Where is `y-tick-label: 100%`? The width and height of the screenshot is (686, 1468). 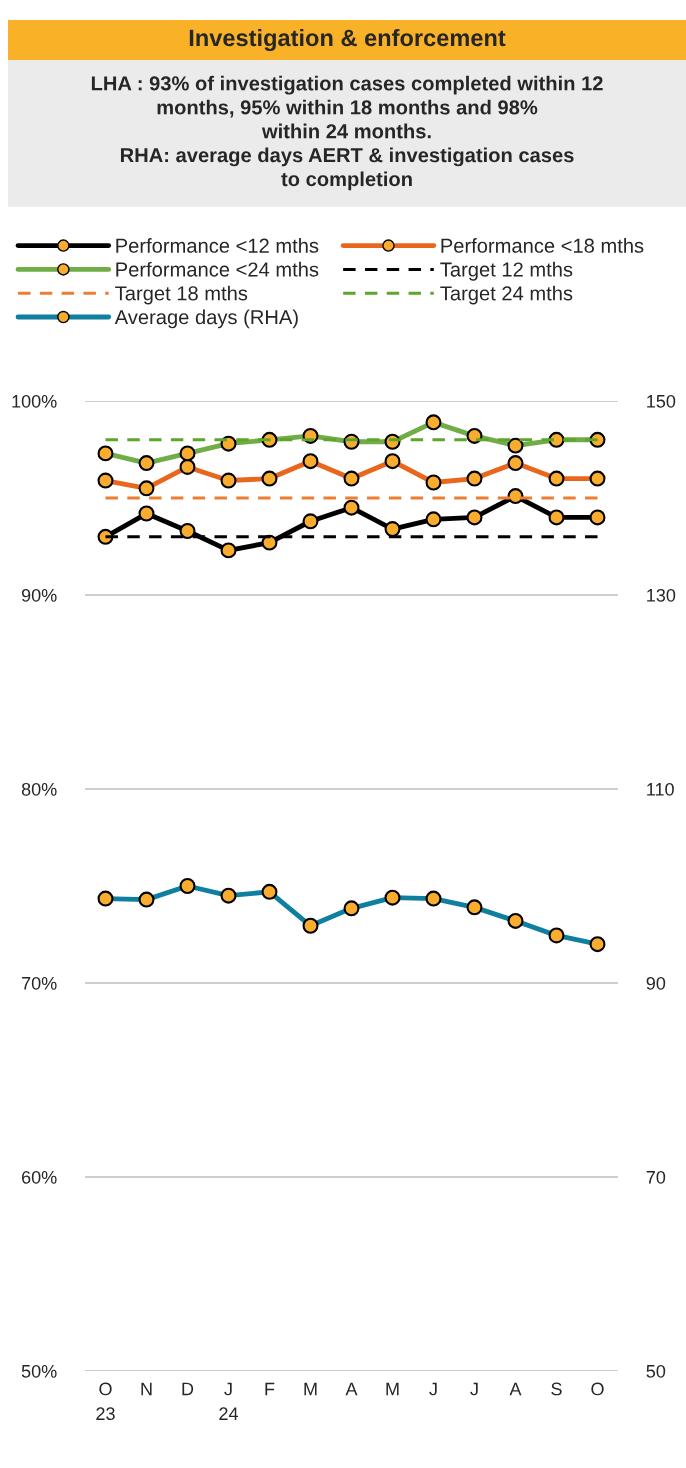 y-tick-label: 100% is located at coordinates (34, 401).